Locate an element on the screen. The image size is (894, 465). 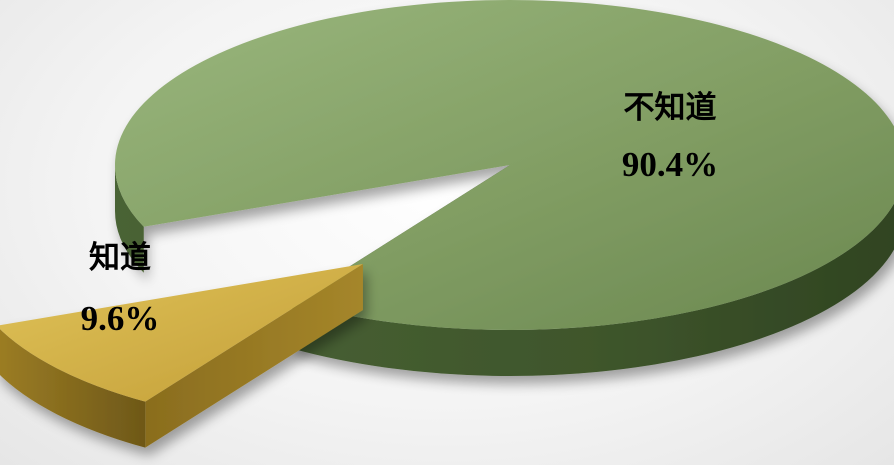
slice-label-zhidao: 知道 is located at coordinates (120, 258).